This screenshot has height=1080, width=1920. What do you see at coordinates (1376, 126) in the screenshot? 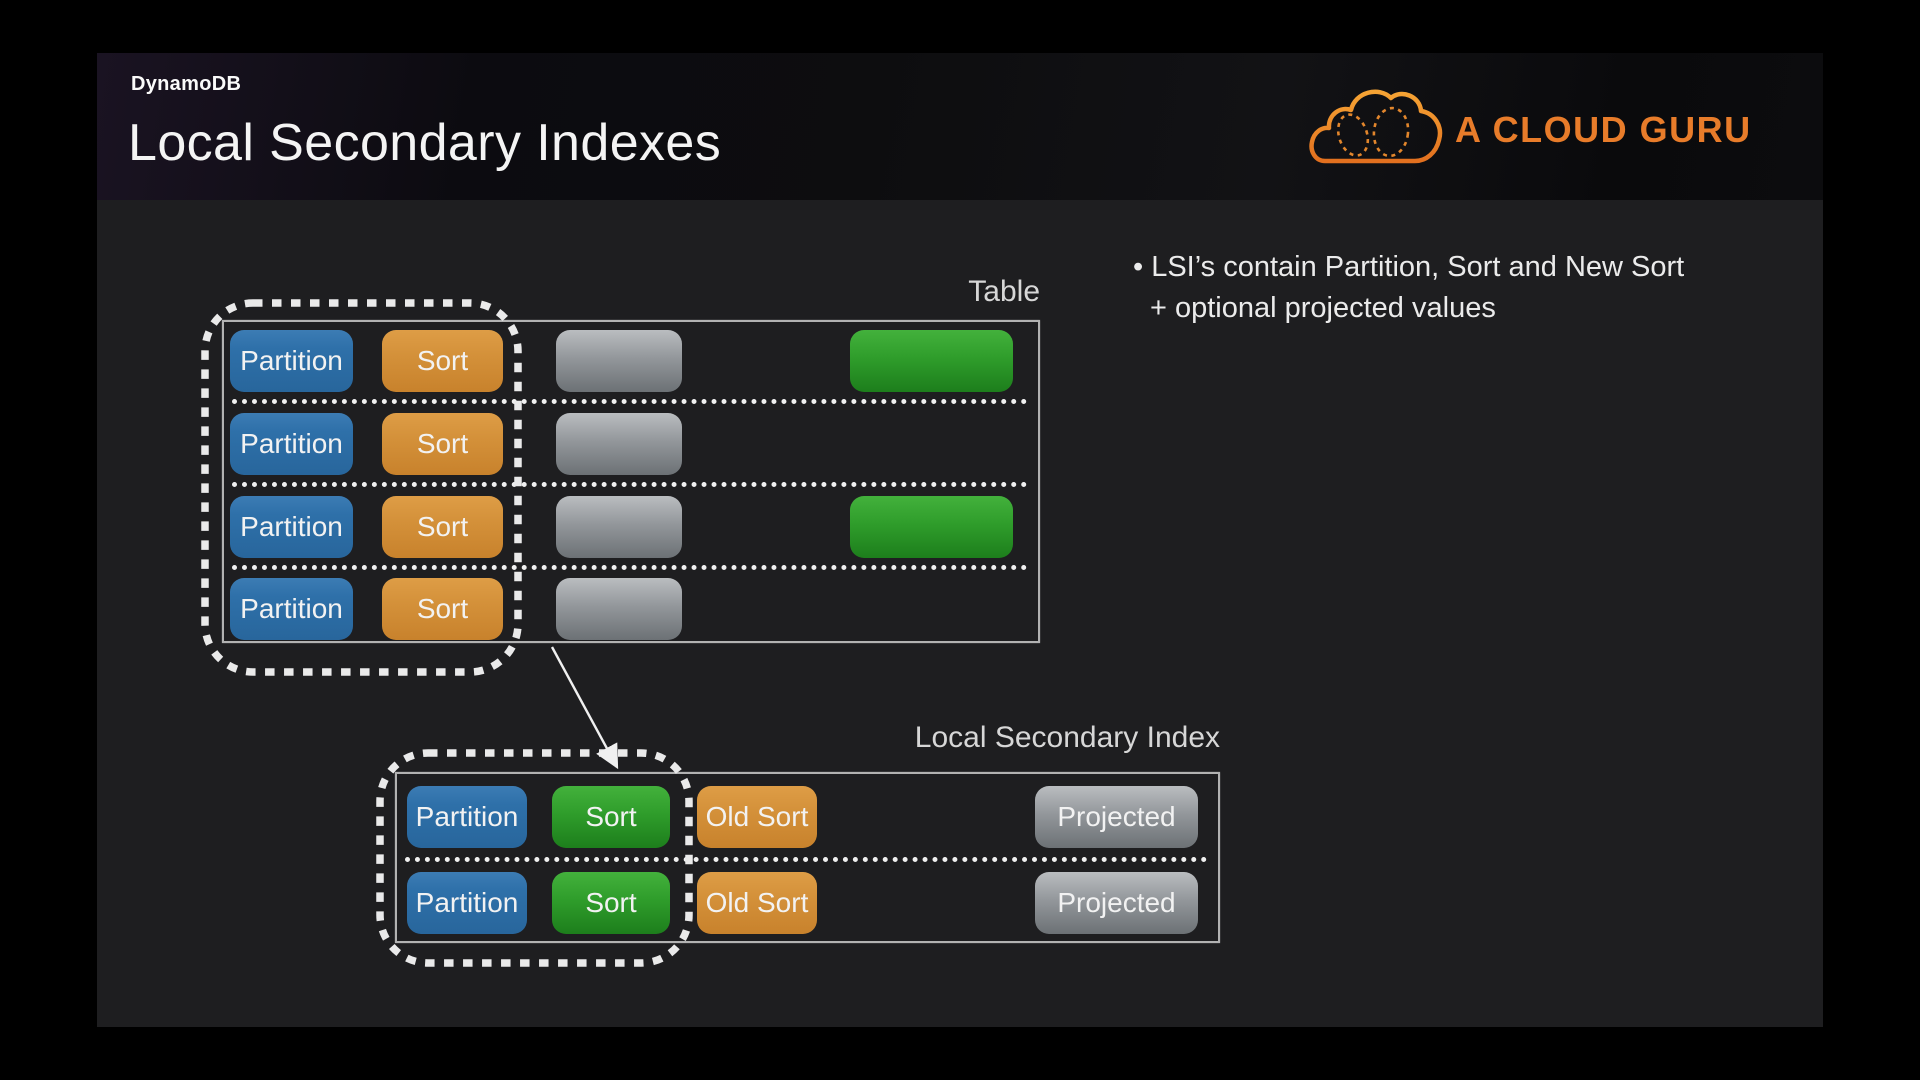
I see `cloud-icon` at bounding box center [1376, 126].